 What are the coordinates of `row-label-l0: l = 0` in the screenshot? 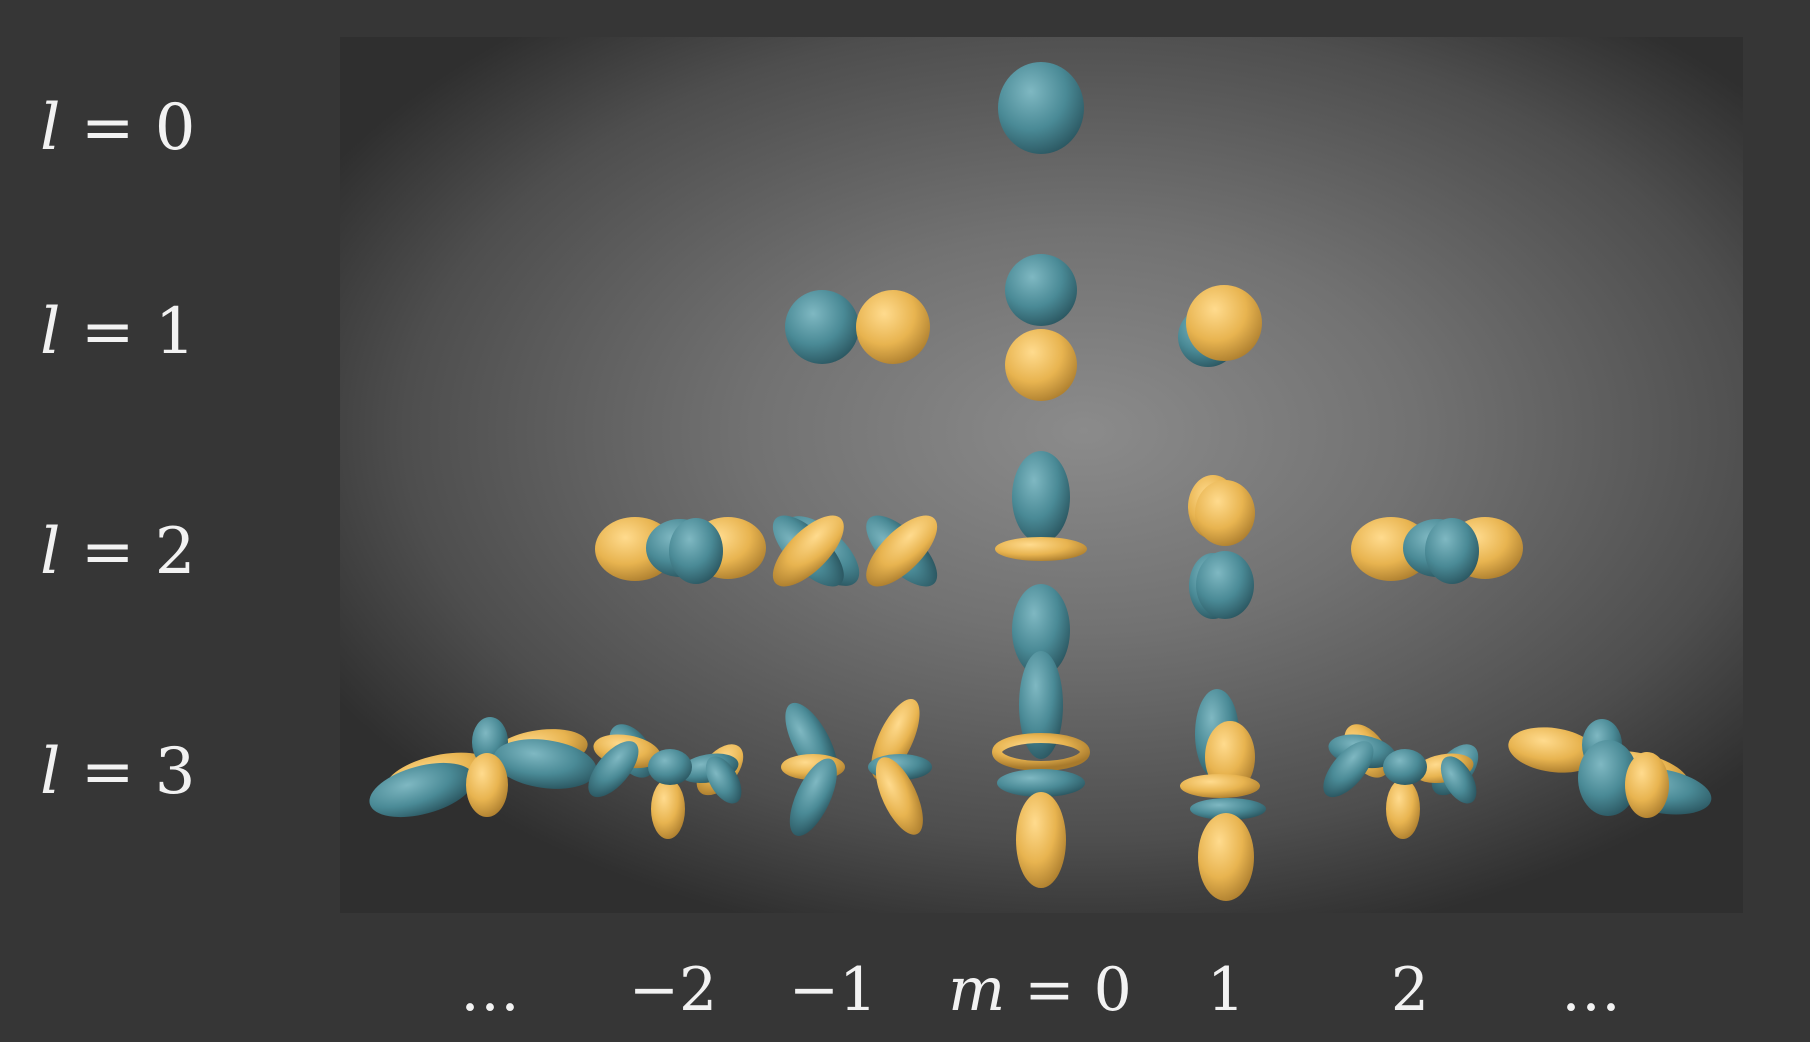 It's located at (118, 128).